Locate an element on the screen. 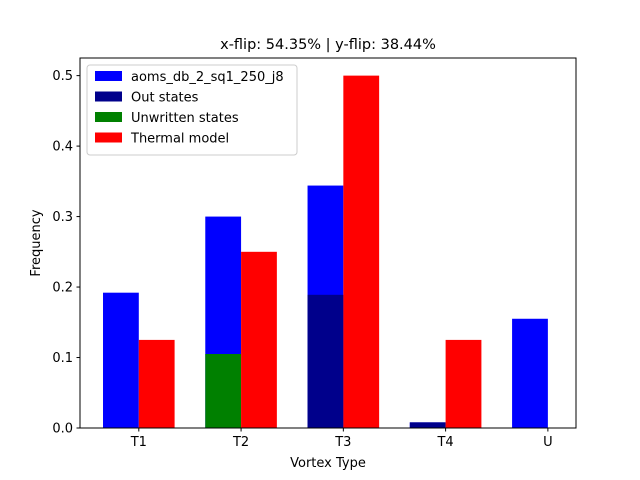  y-tick-label: 0.2 is located at coordinates (62, 288).